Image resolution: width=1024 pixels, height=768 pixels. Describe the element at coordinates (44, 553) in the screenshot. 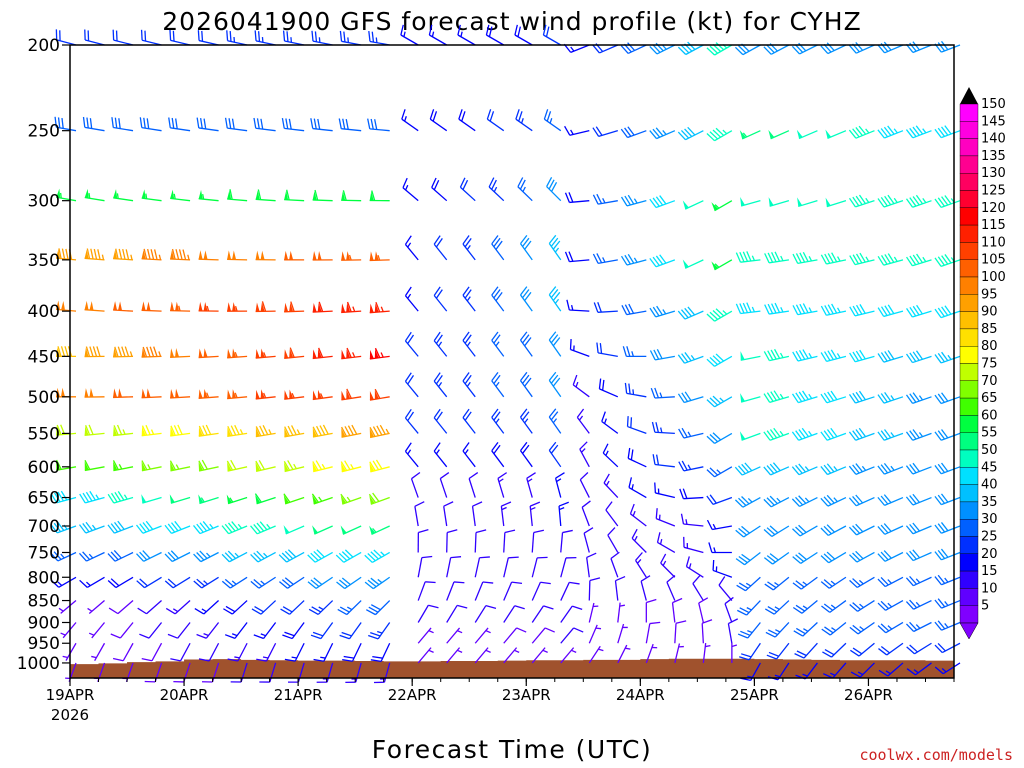

I see `y-tick-label: 750` at that location.